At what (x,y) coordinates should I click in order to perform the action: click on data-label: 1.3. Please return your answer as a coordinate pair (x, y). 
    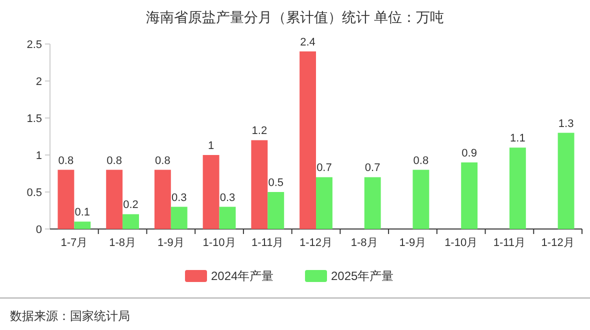
    Looking at the image, I should click on (566, 124).